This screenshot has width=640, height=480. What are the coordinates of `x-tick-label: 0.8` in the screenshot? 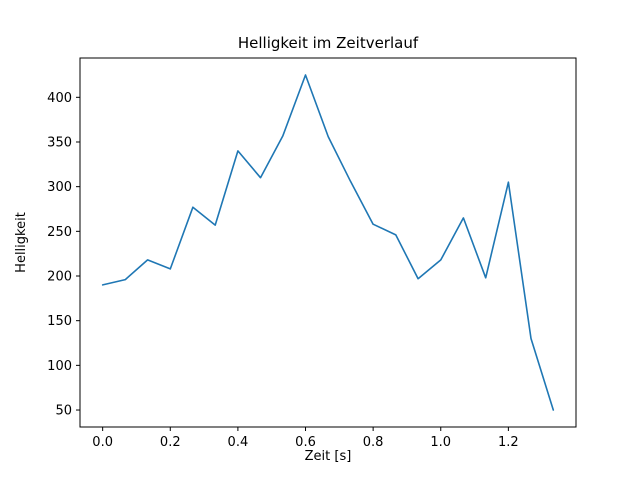 It's located at (373, 442).